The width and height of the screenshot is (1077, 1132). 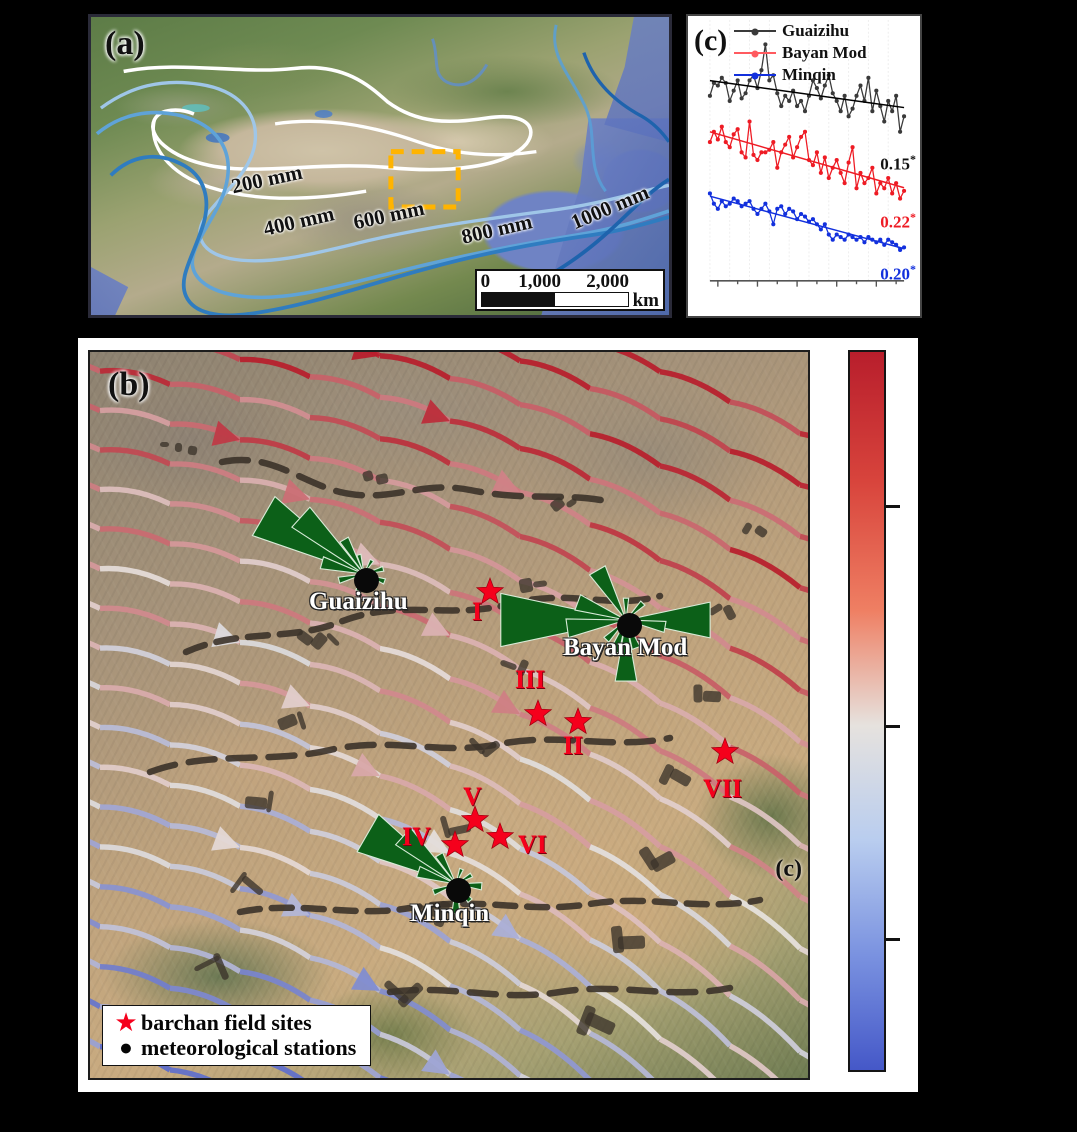 What do you see at coordinates (366, 580) in the screenshot?
I see `station-dot-guaizihu` at bounding box center [366, 580].